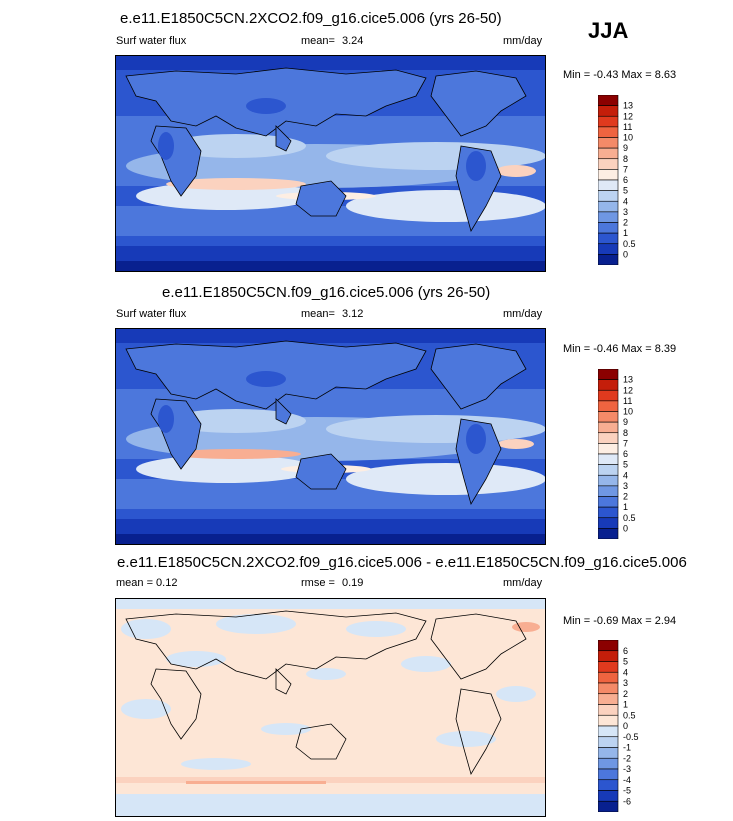 The width and height of the screenshot is (733, 821). I want to click on mean-label: mean = 0.12, so click(147, 583).